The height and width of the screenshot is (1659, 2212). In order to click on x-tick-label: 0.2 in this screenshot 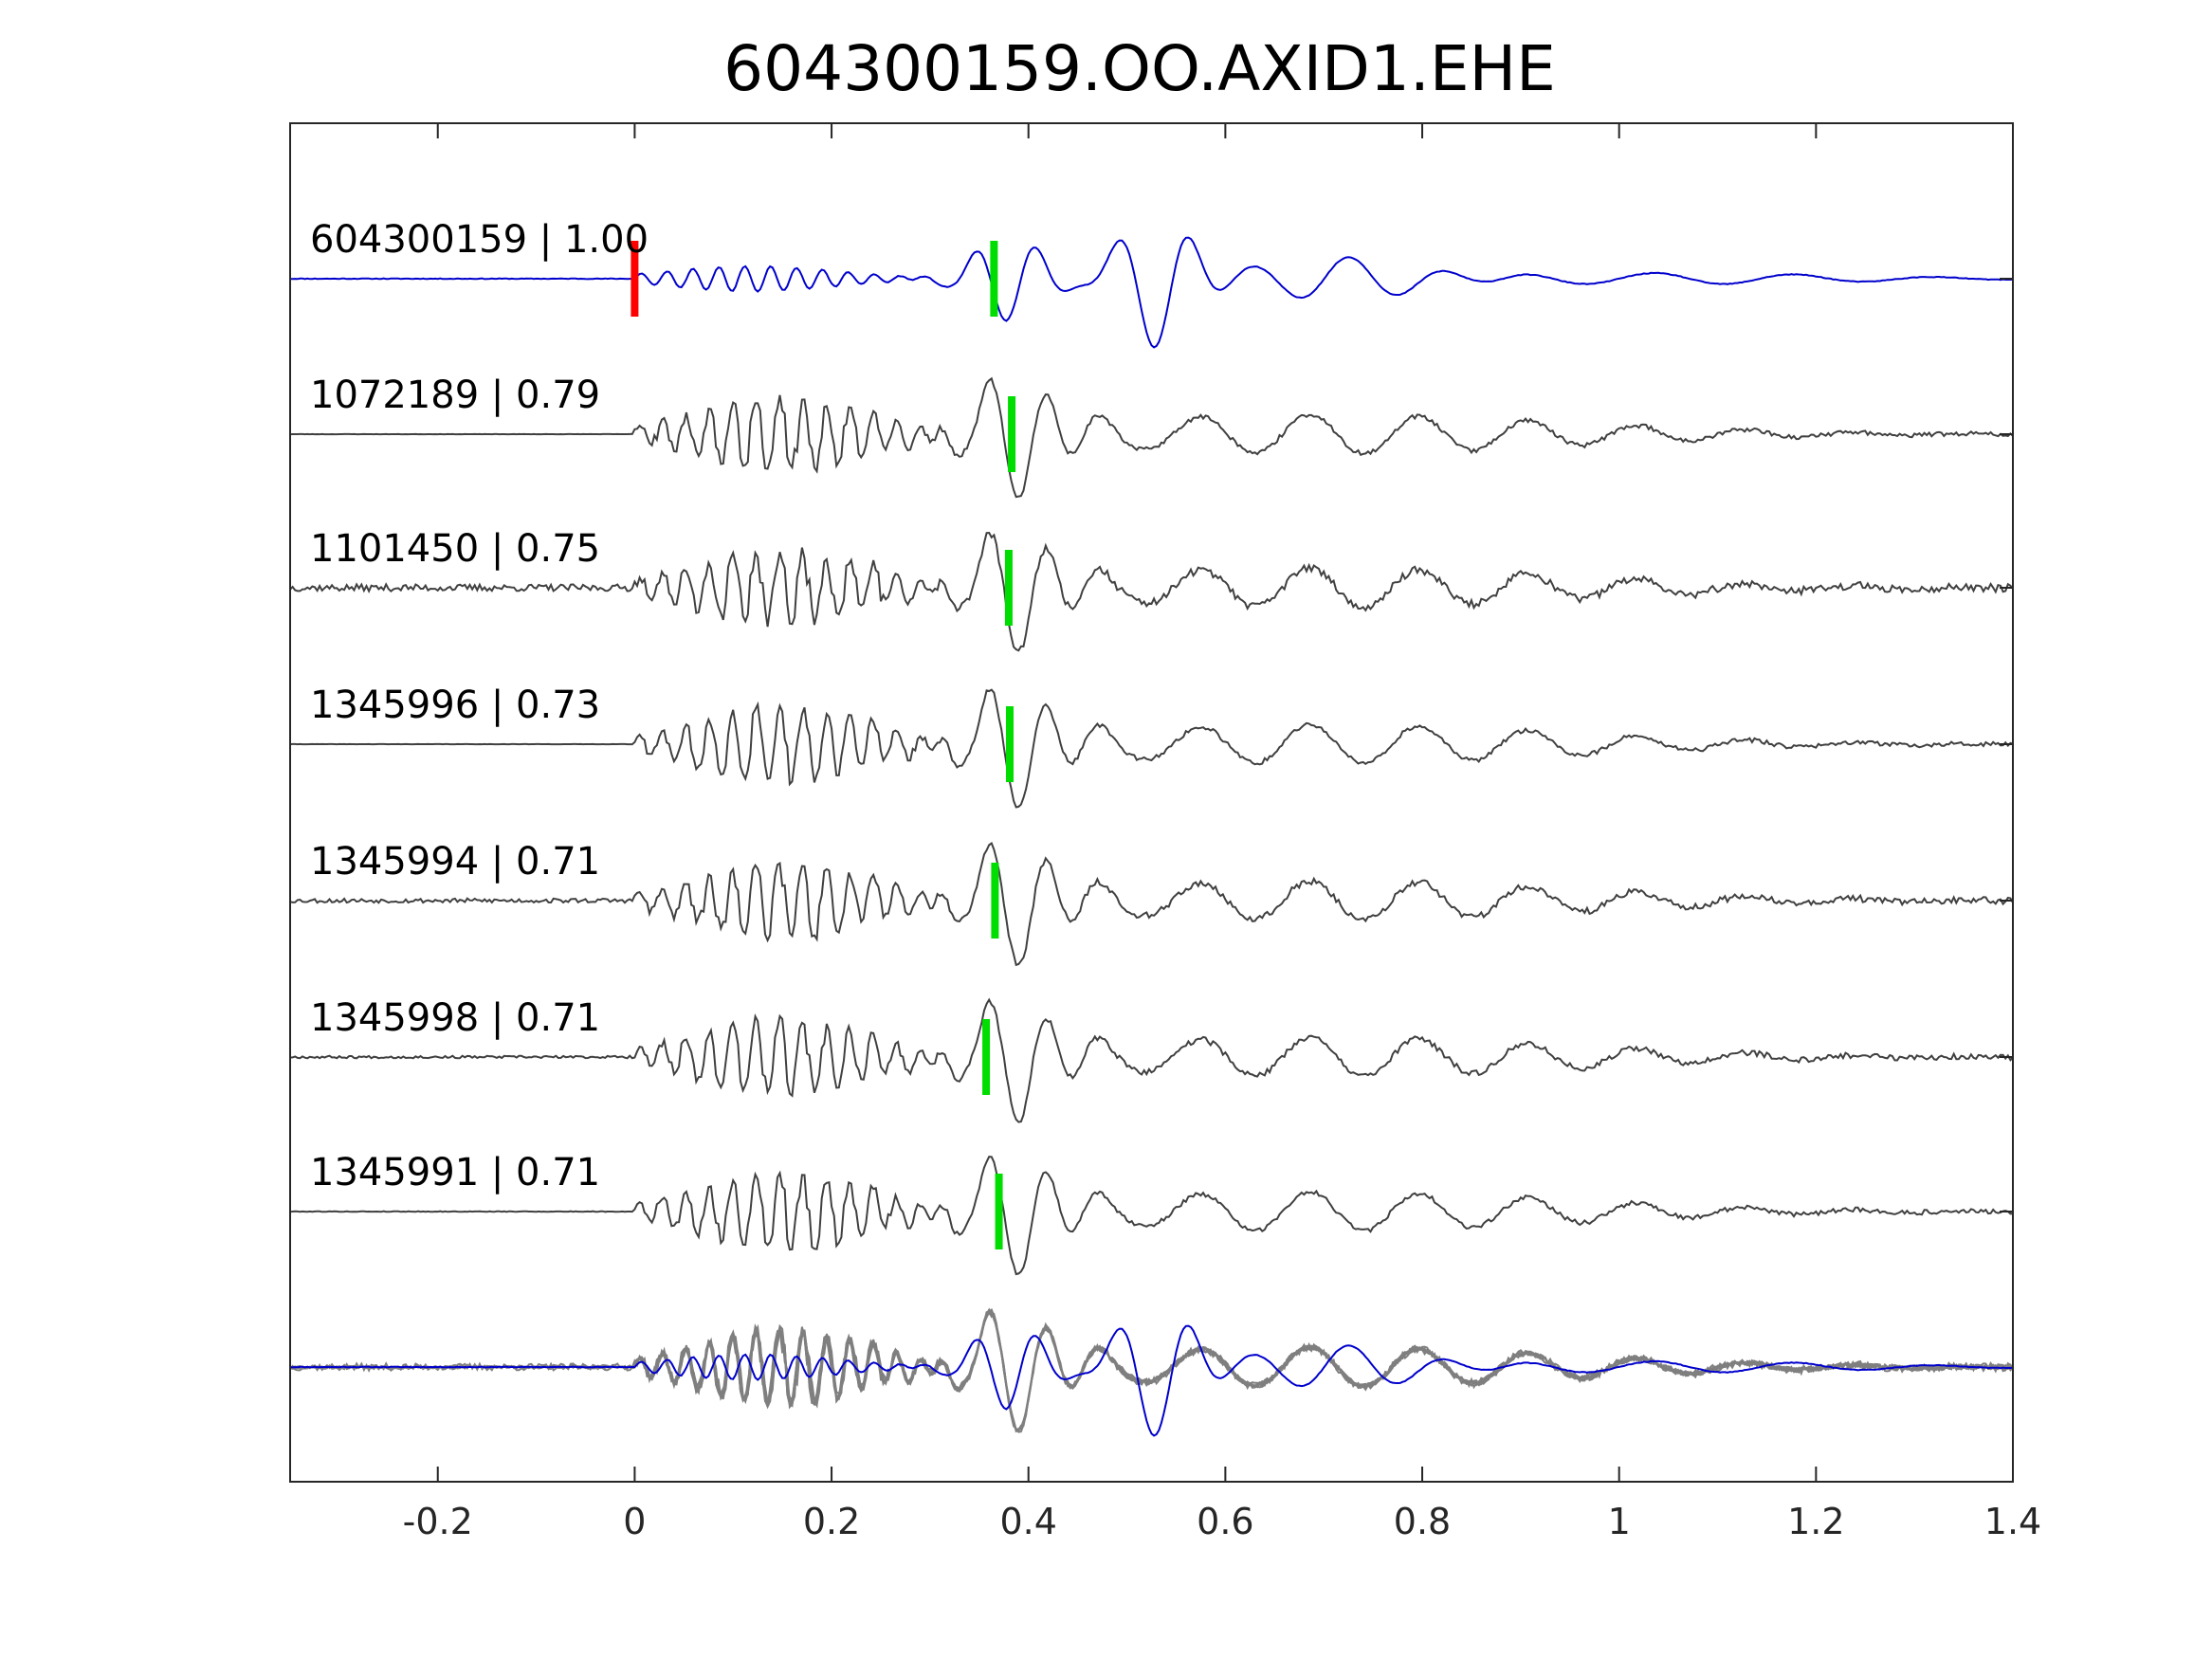, I will do `click(831, 1521)`.